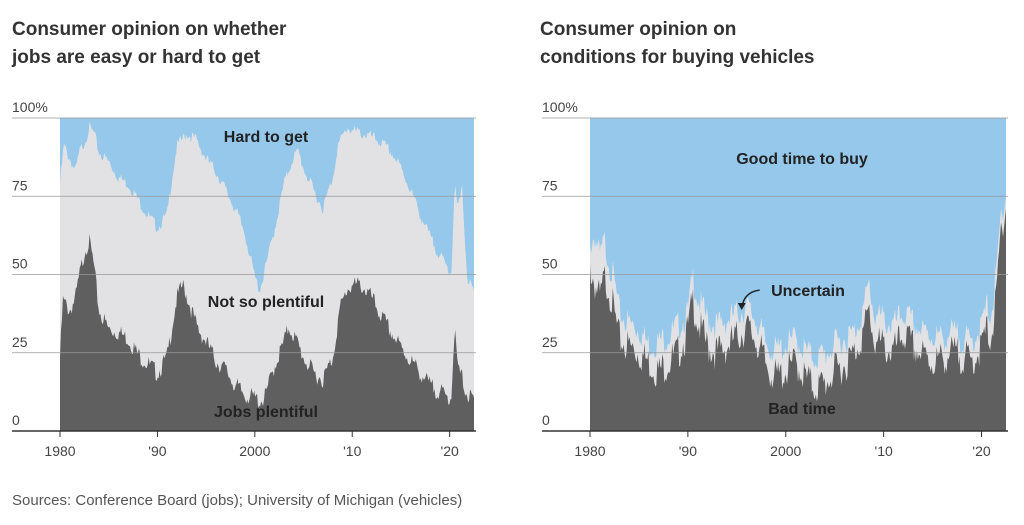 The height and width of the screenshot is (525, 1024). I want to click on series-label: Hard to get, so click(266, 137).